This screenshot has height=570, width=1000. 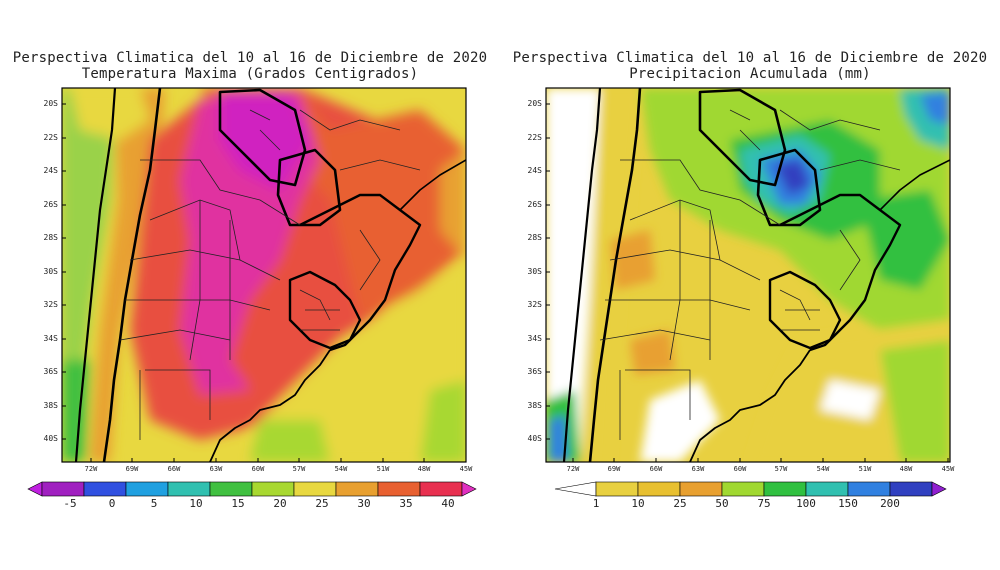 What do you see at coordinates (280, 503) in the screenshot?
I see `colorbar-label: 20` at bounding box center [280, 503].